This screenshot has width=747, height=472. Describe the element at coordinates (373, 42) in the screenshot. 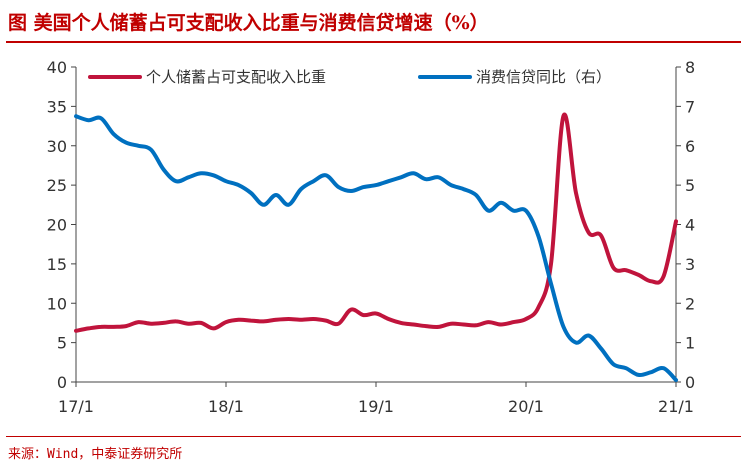

I see `title-rule` at that location.